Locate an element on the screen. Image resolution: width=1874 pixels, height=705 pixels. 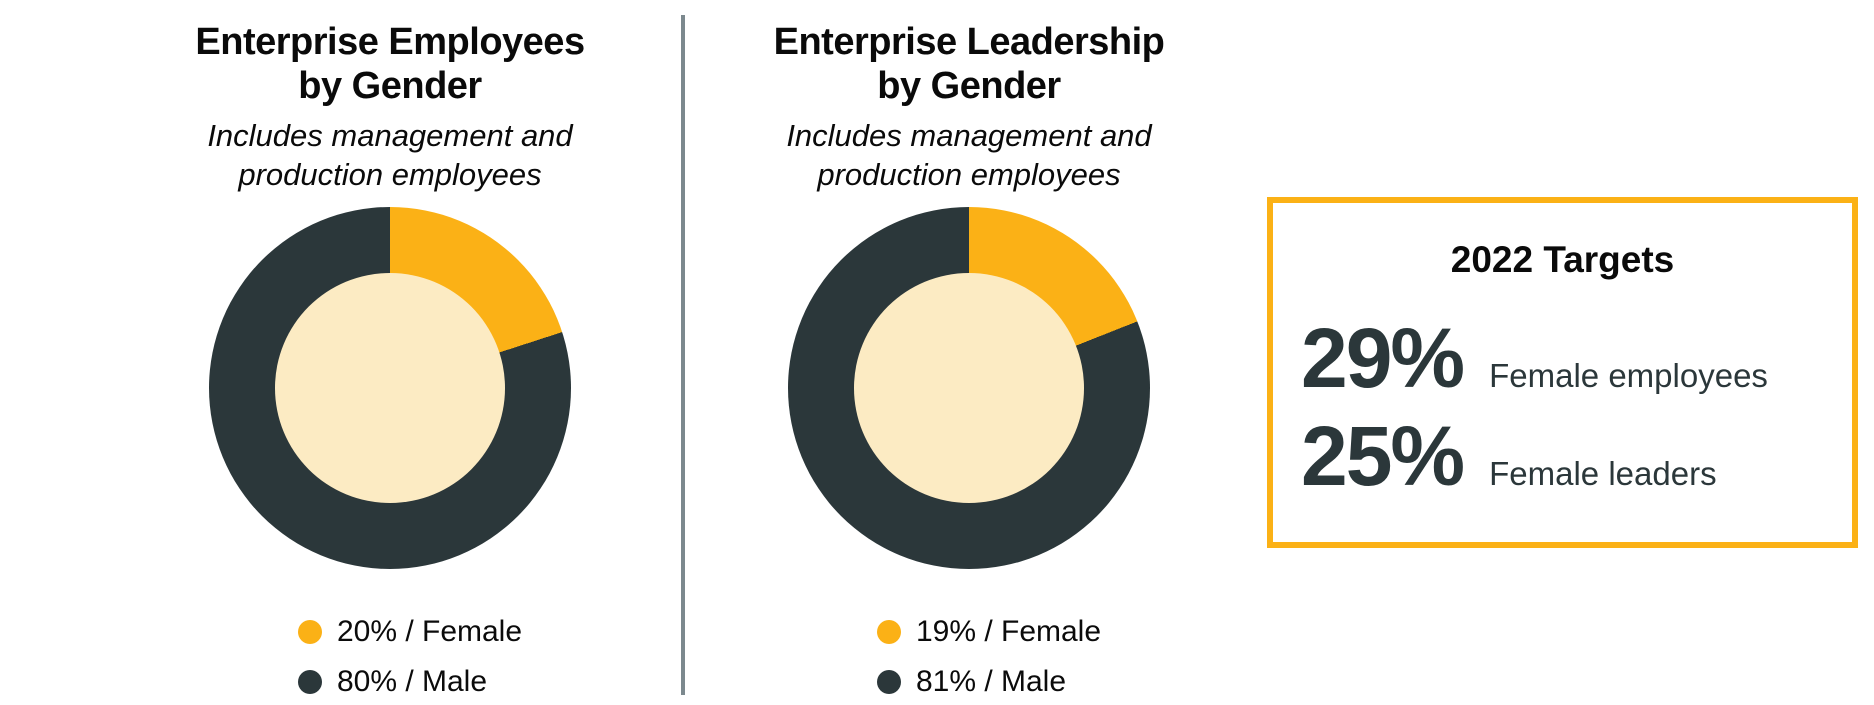
stat-label-female-leaders: Female leaders is located at coordinates (1603, 473).